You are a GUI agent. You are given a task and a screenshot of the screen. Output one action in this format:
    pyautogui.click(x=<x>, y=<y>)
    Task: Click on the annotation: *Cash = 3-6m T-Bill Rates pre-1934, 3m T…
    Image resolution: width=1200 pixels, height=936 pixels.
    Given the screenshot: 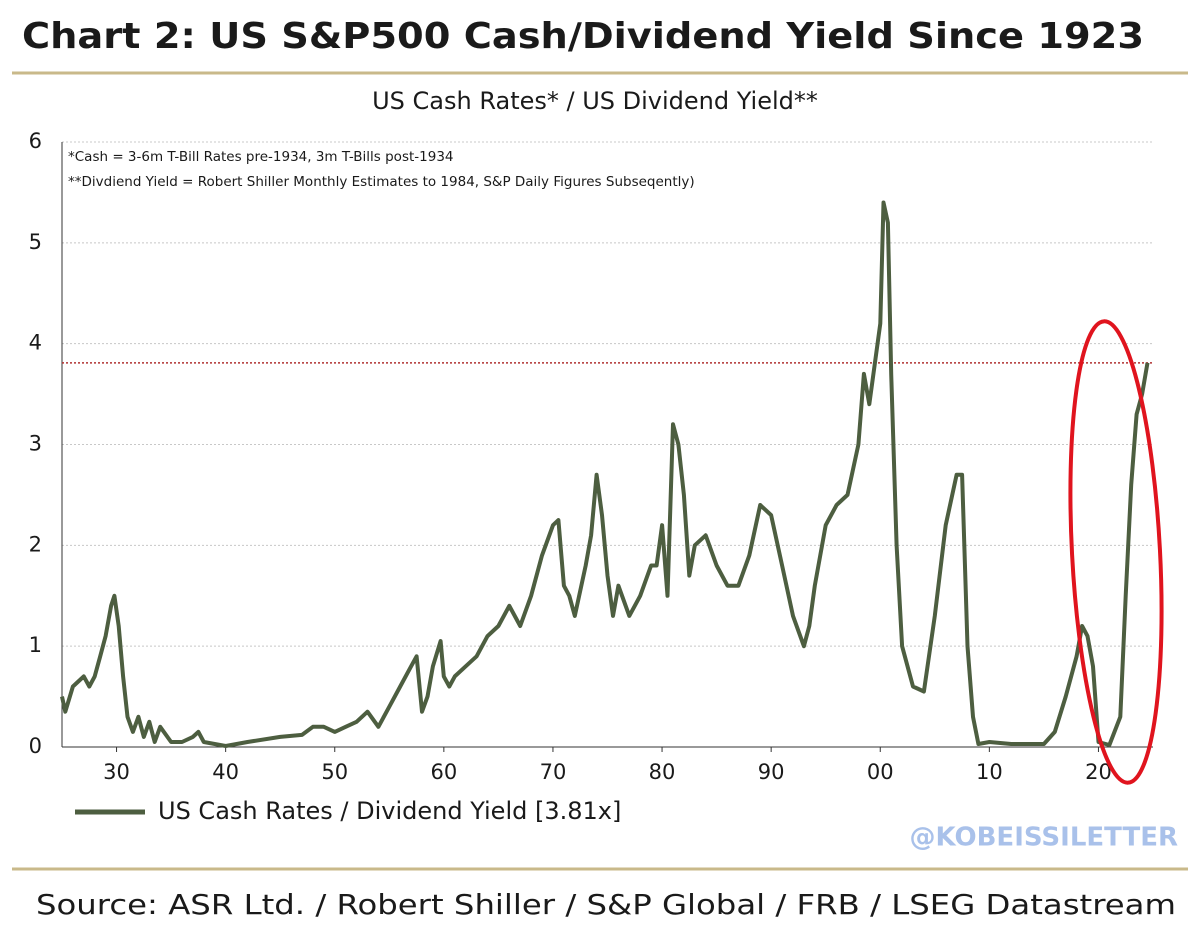 What is the action you would take?
    pyautogui.click(x=261, y=157)
    